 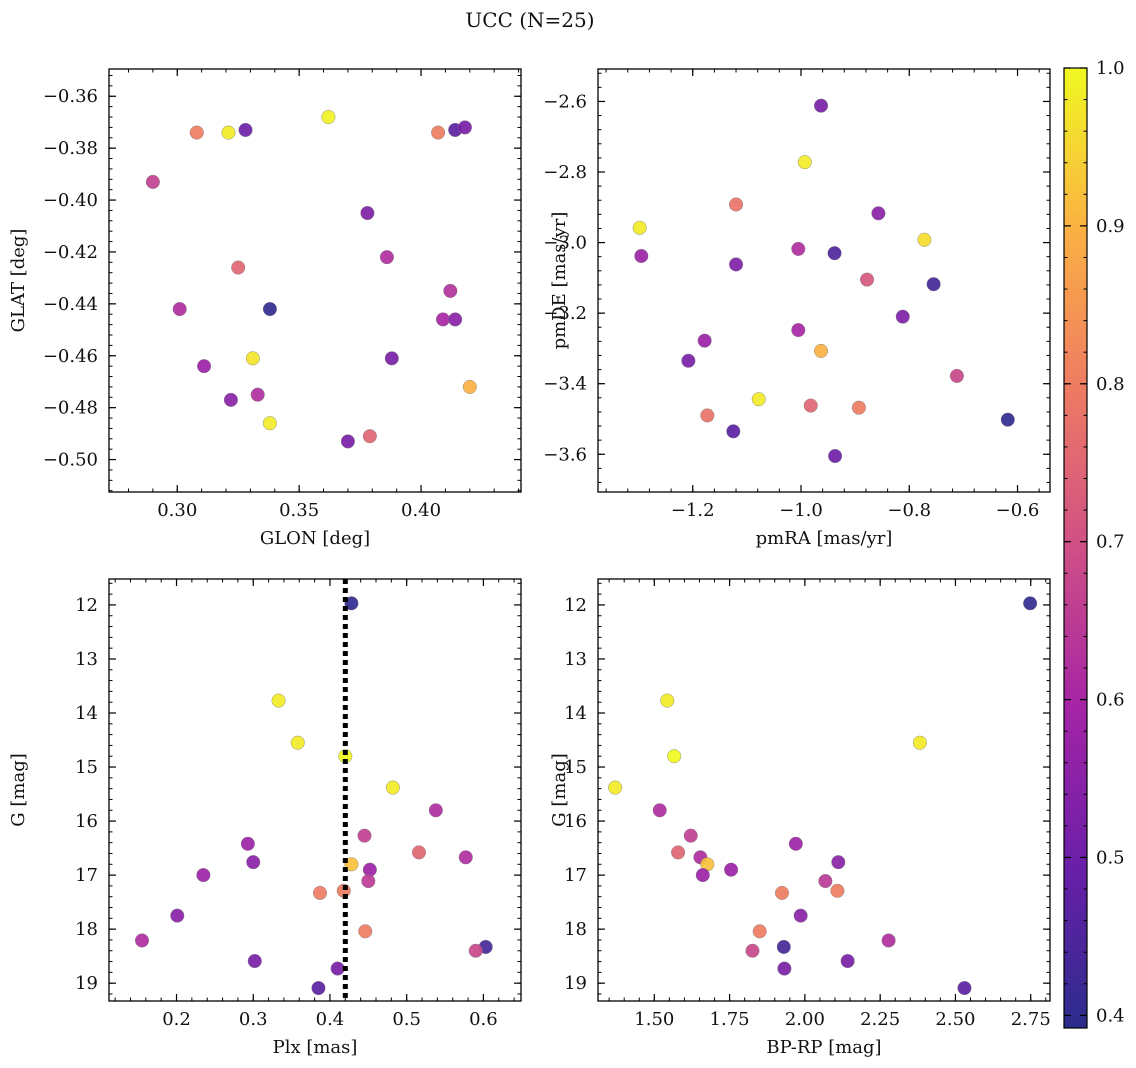 What do you see at coordinates (575, 821) in the screenshot?
I see `y-tick-label: 16` at bounding box center [575, 821].